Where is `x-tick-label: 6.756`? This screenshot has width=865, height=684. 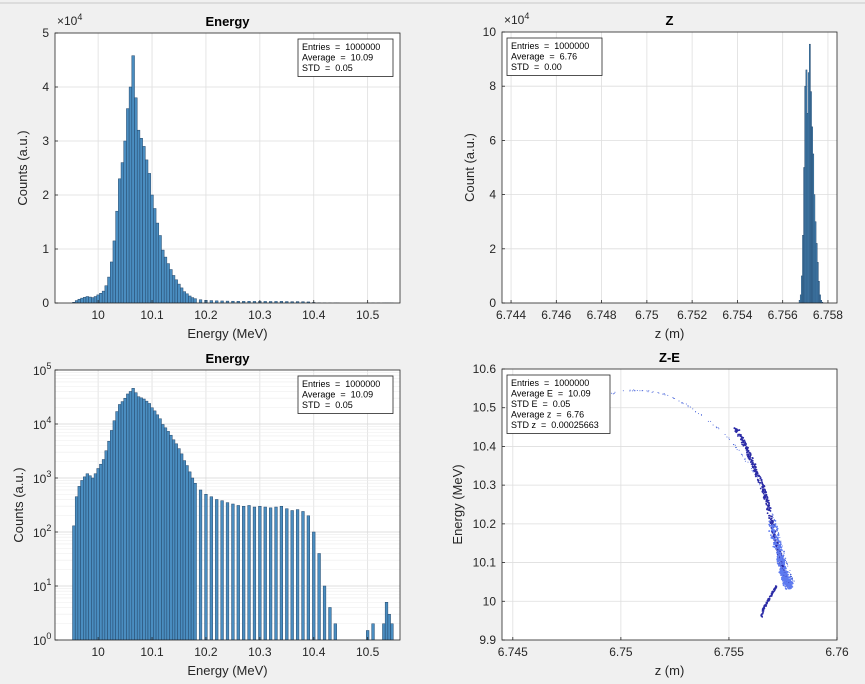 x-tick-label: 6.756 is located at coordinates (783, 315).